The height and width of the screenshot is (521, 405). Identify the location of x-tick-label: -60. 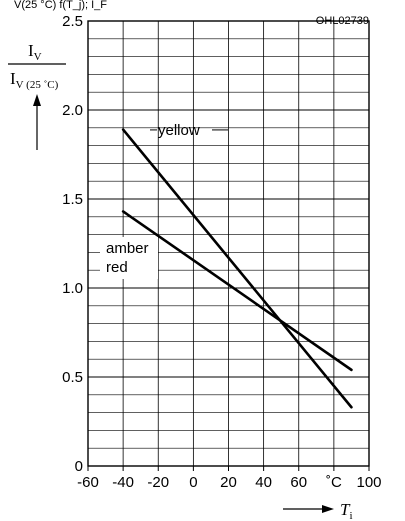
(88, 482).